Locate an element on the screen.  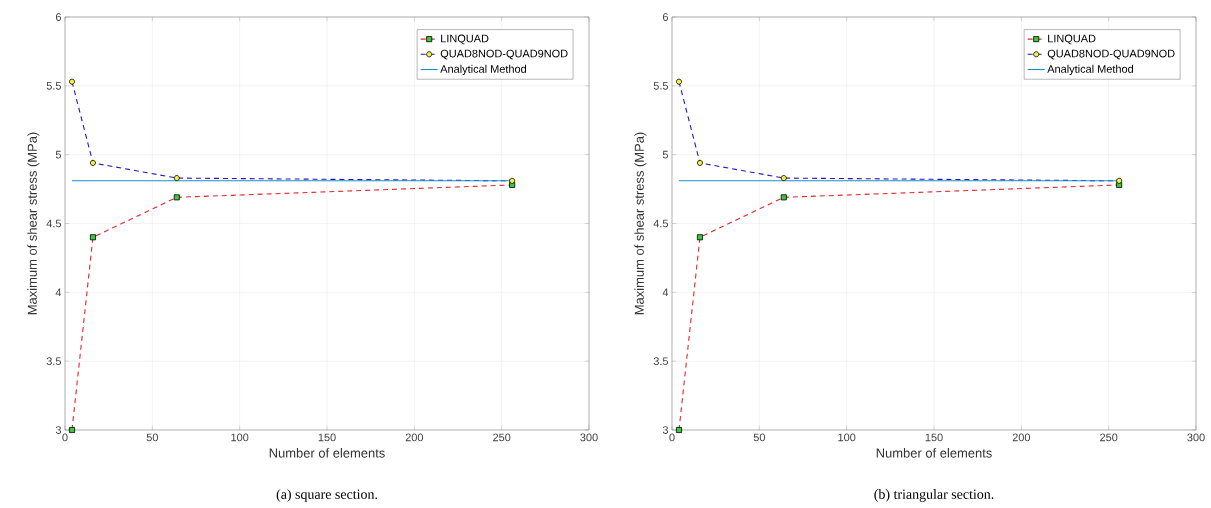
text: (a) square section. is located at coordinates (327, 495).